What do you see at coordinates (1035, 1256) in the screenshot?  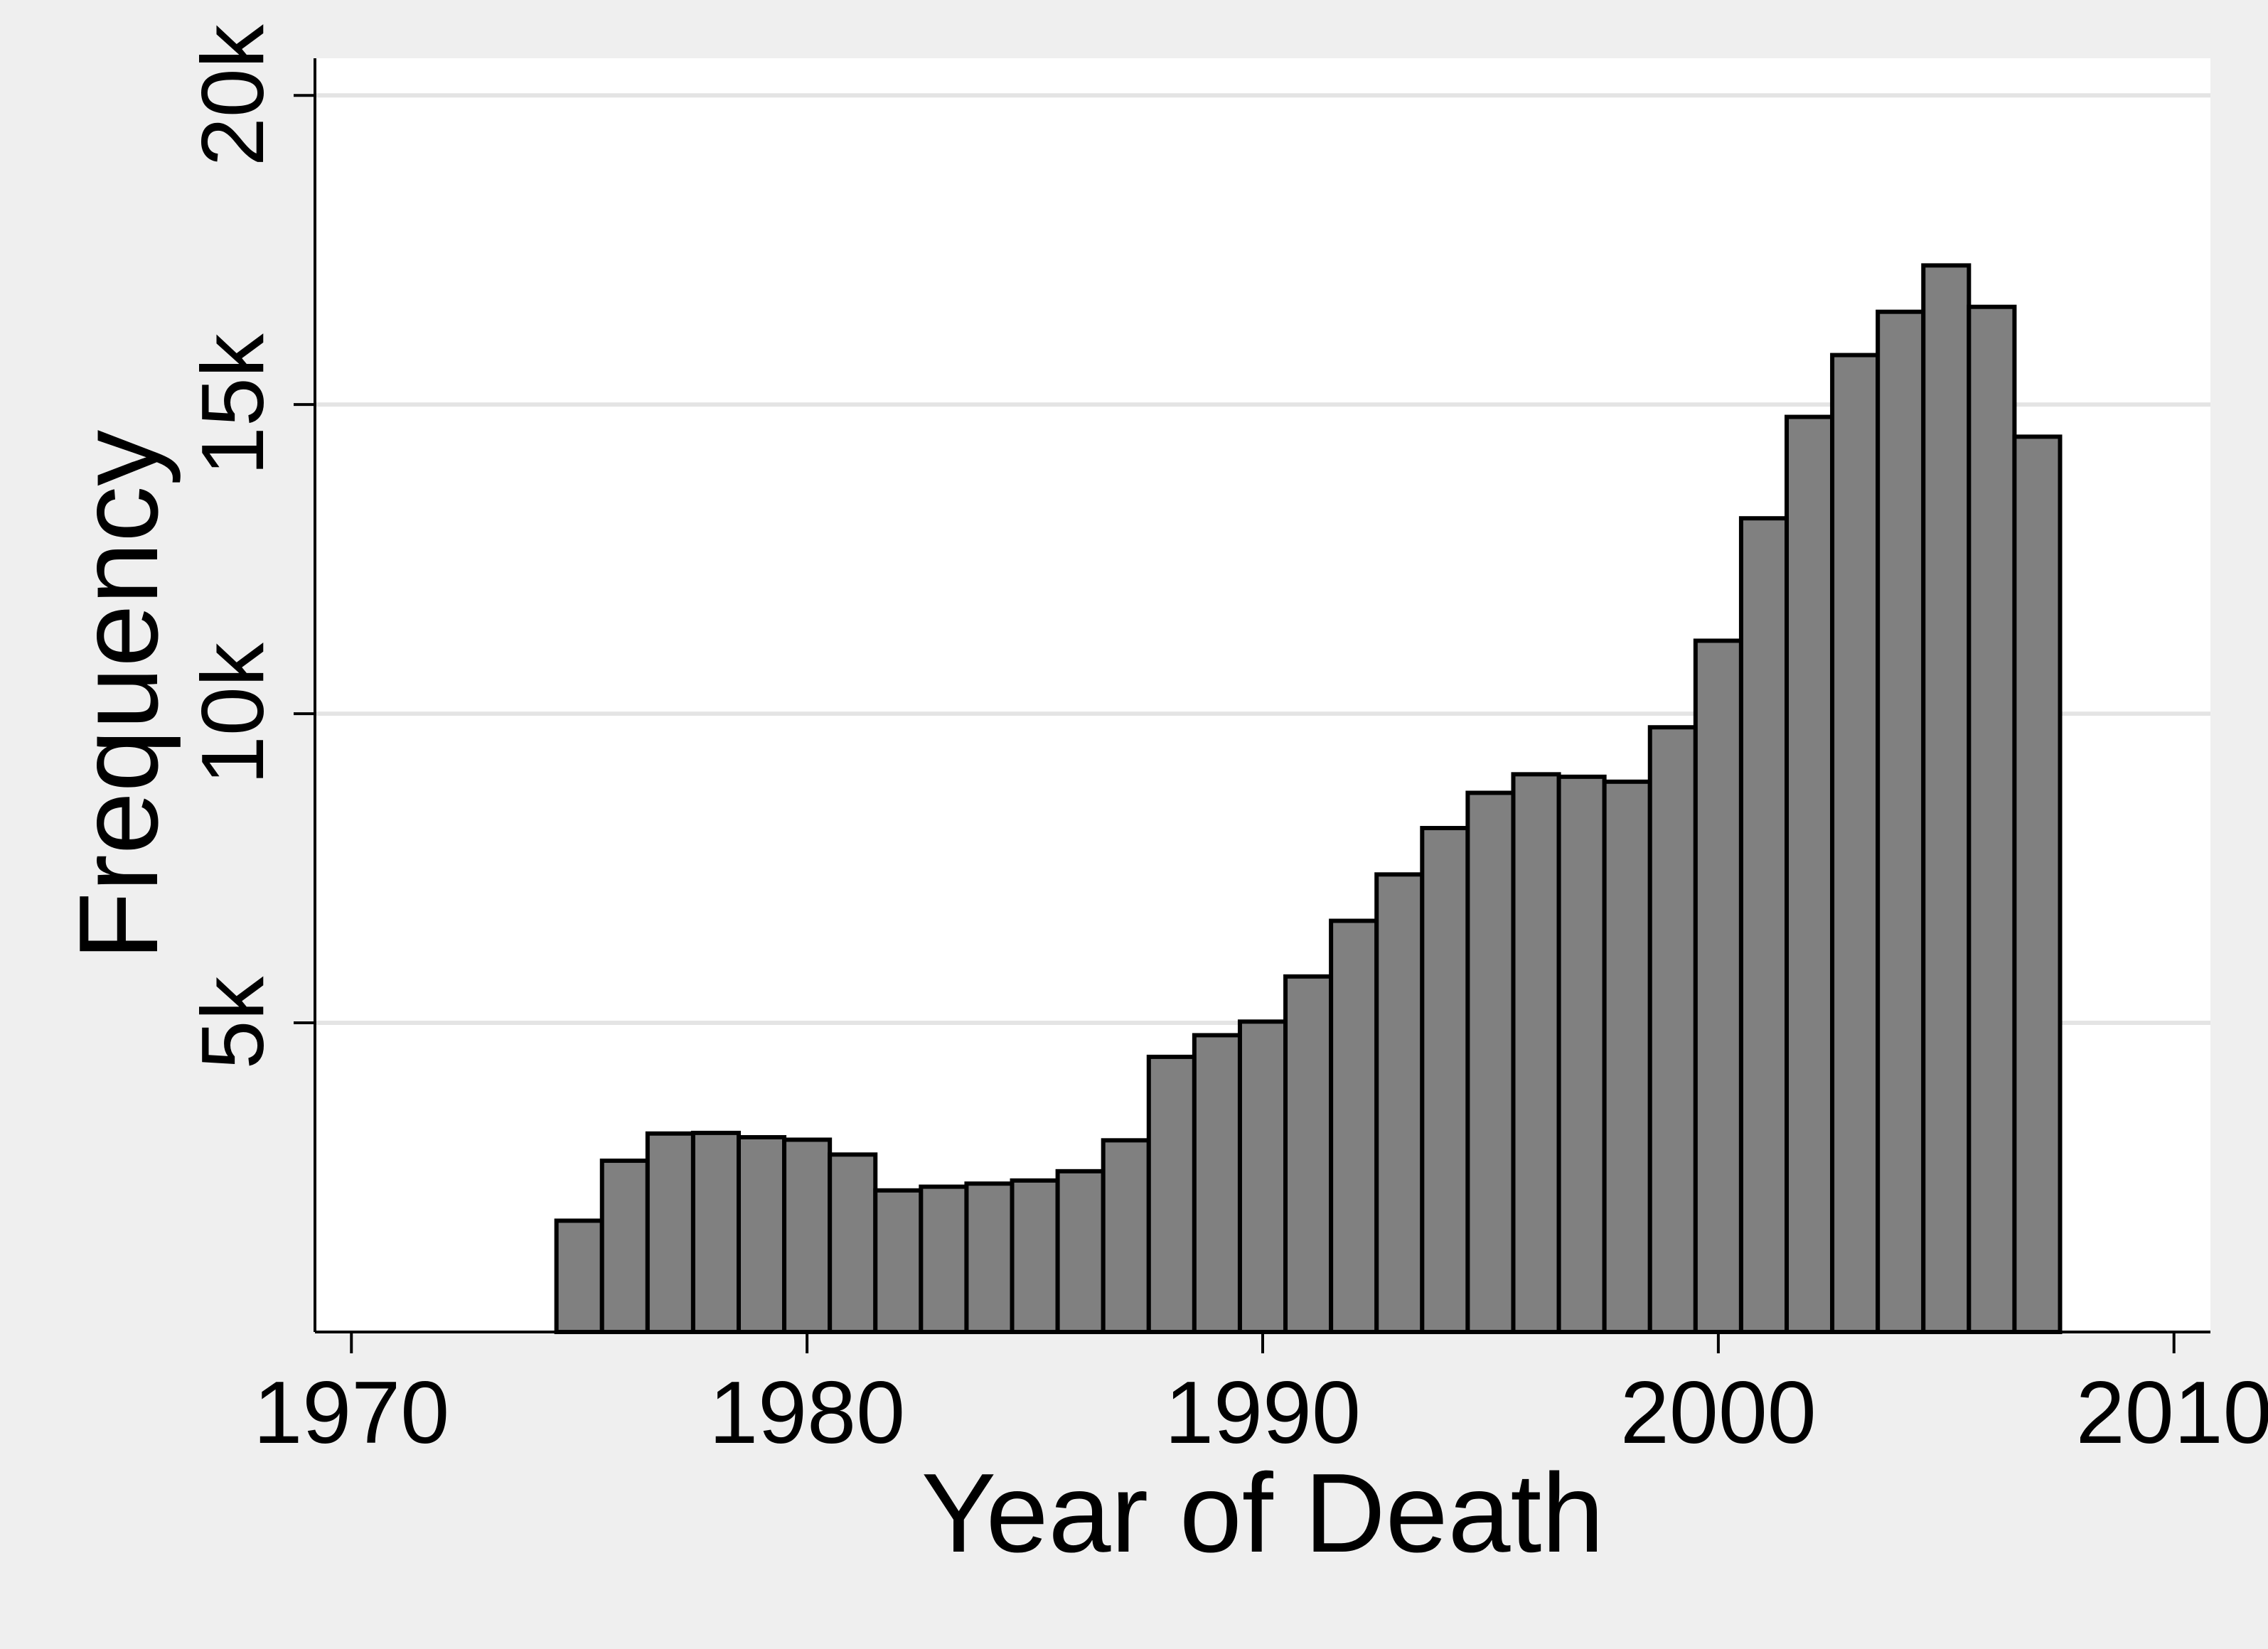 I see `bar-1985` at bounding box center [1035, 1256].